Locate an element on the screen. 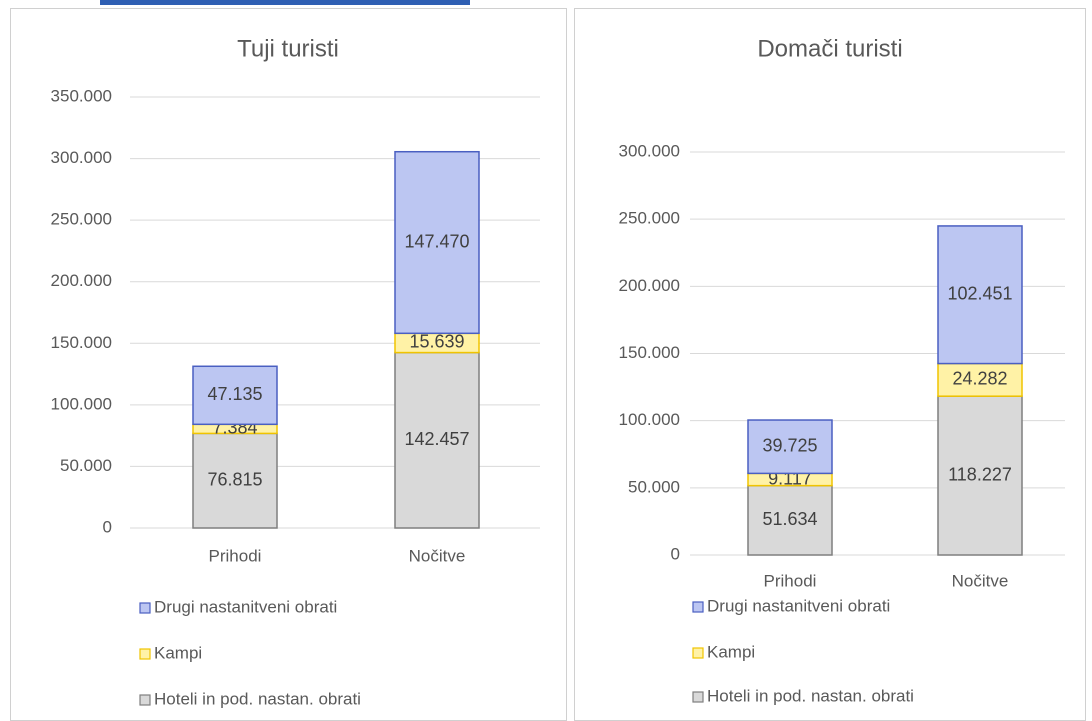 Image resolution: width=1092 pixels, height=721 pixels. data-label: 24.282 is located at coordinates (979, 379).